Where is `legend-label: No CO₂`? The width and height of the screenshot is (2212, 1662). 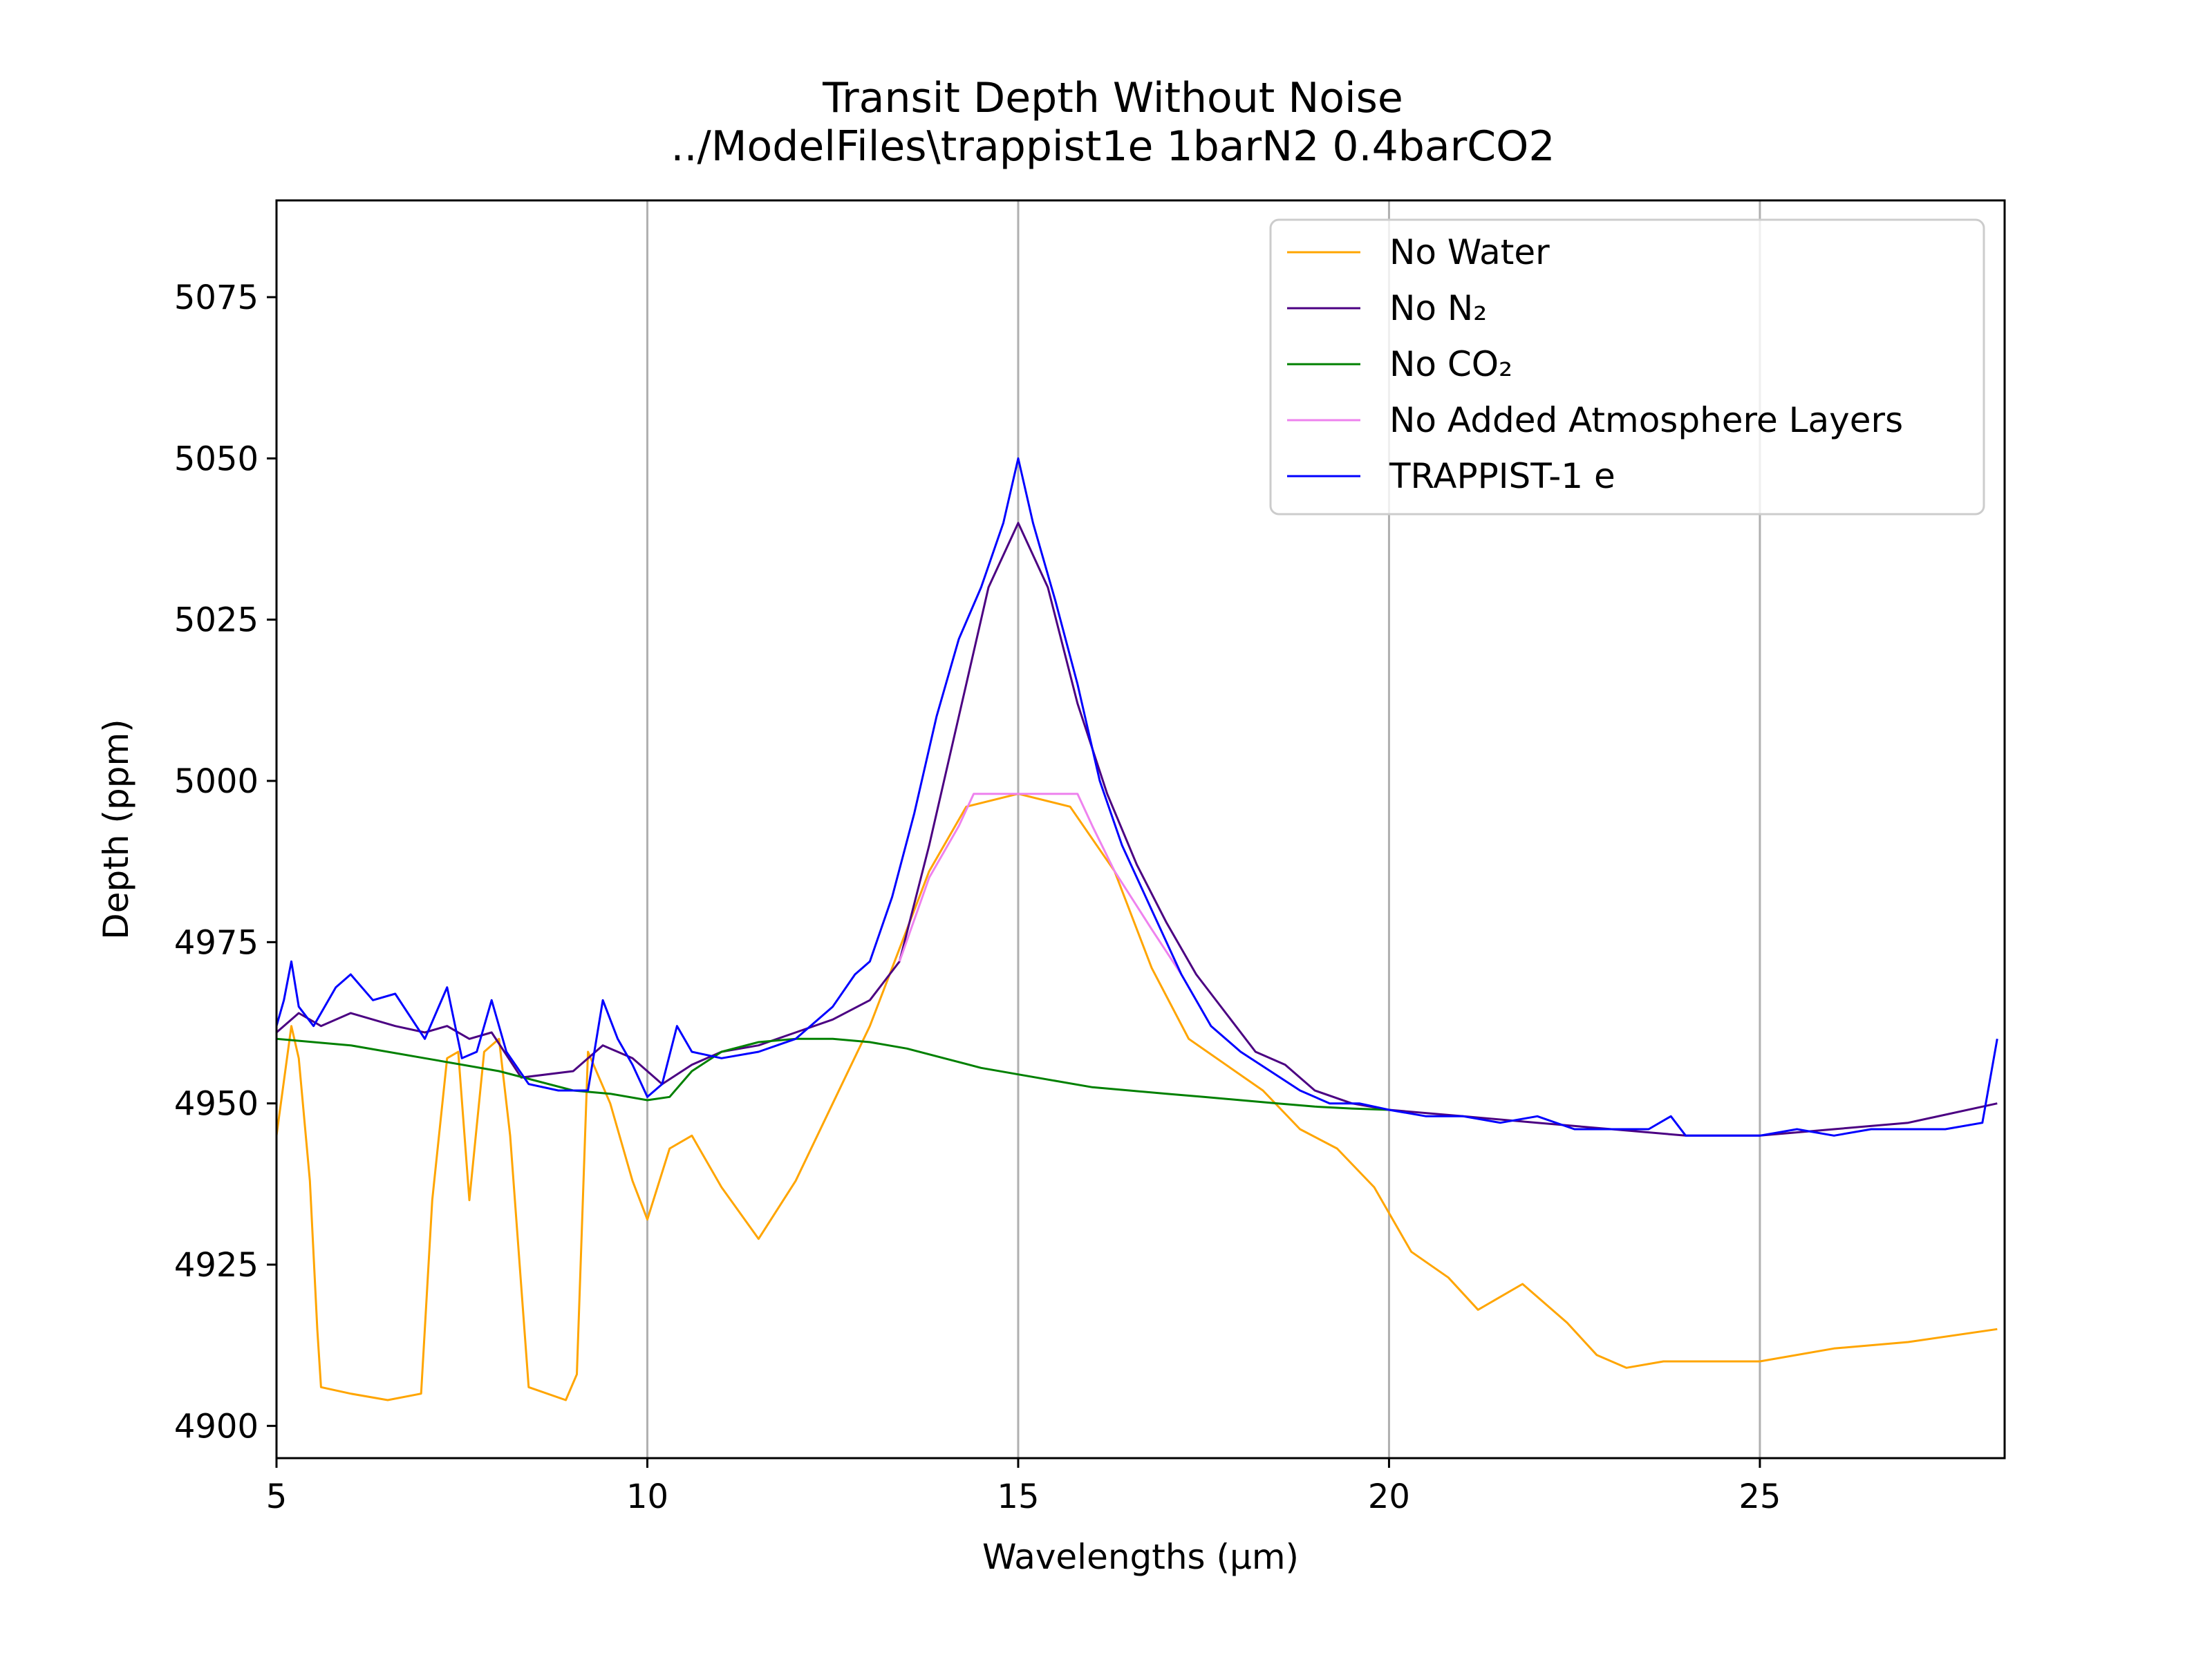 legend-label: No CO₂ is located at coordinates (1450, 364).